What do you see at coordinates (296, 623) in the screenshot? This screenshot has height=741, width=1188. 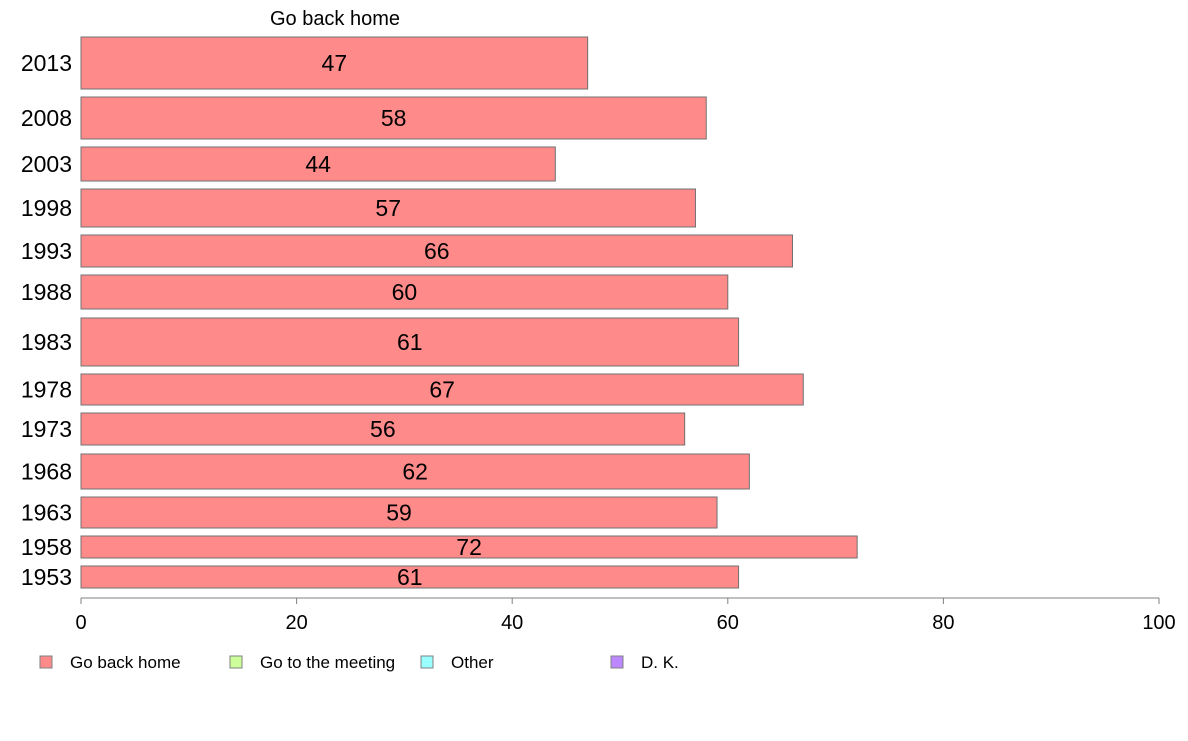 I see `x-tick-label-20: 20` at bounding box center [296, 623].